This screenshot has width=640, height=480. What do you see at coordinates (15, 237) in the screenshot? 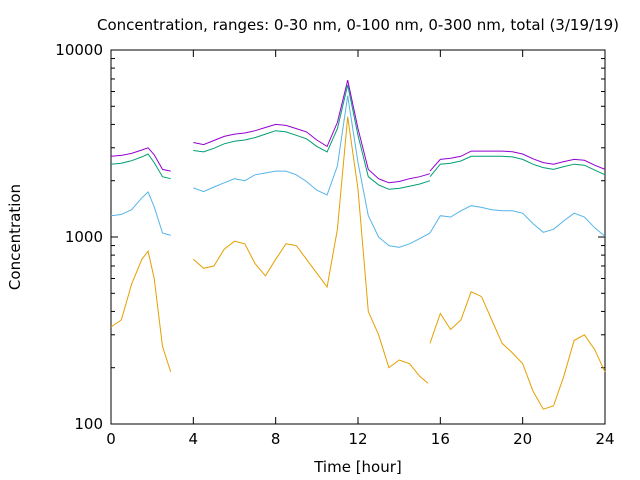
I see `y-axis-label: Concentration` at bounding box center [15, 237].